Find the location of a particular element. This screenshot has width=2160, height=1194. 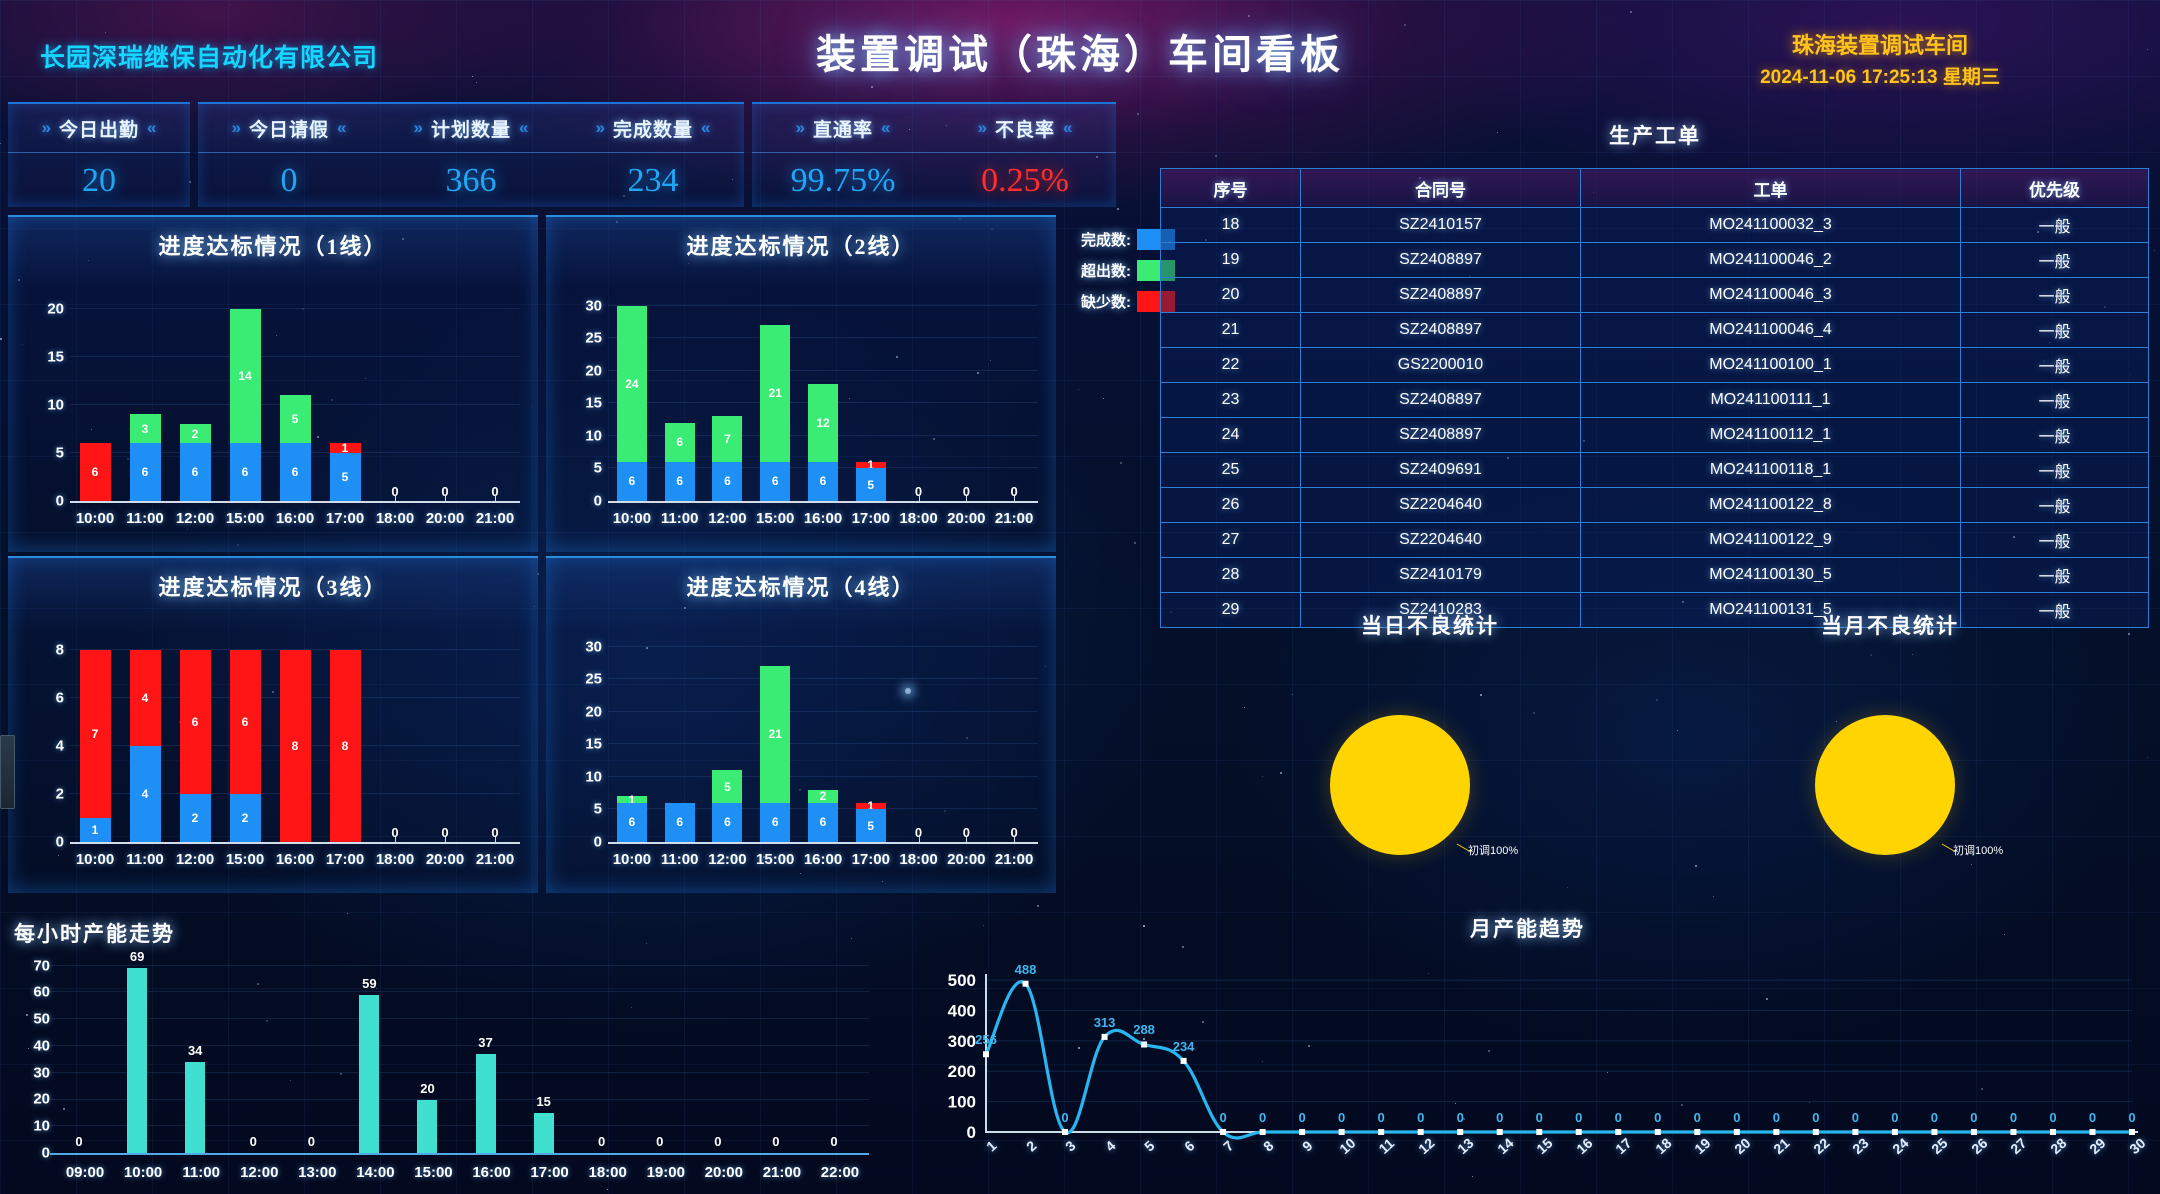

y-tick-label: 0 is located at coordinates (59, 842).